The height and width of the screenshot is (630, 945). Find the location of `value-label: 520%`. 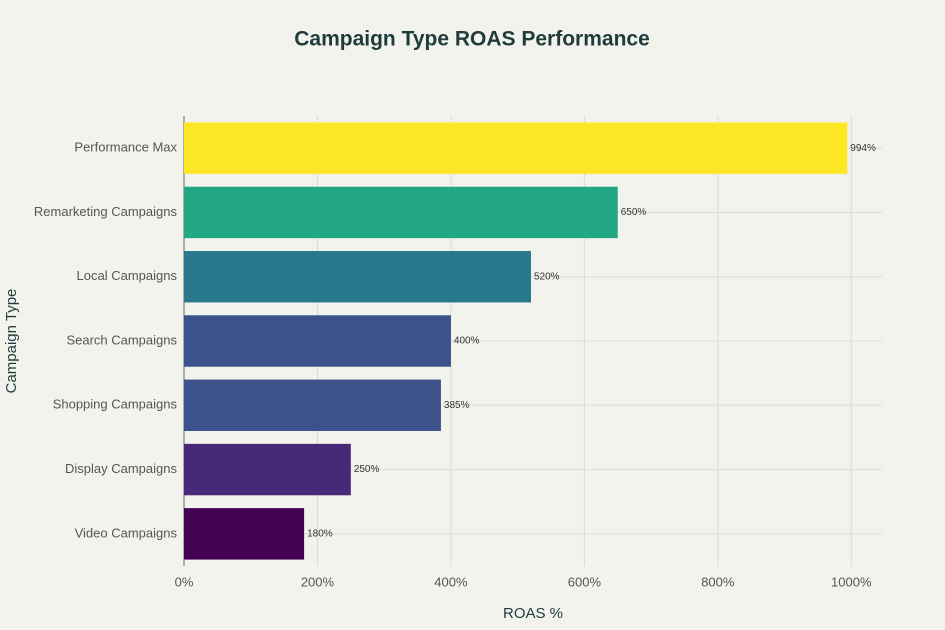

value-label: 520% is located at coordinates (547, 276).